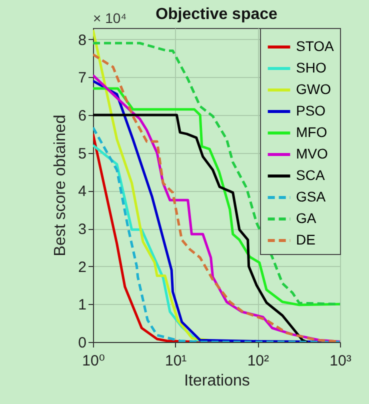  What do you see at coordinates (82, 343) in the screenshot?
I see `y-tick-label: 0` at bounding box center [82, 343].